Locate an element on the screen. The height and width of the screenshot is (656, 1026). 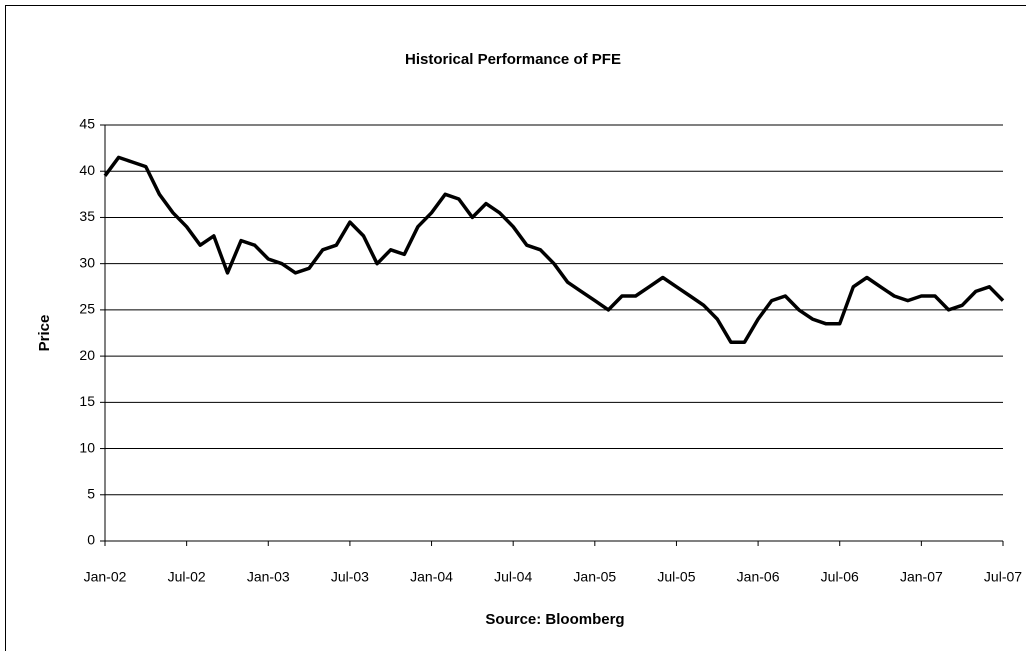
x-tick-label: Jul-07 is located at coordinates (1003, 577).